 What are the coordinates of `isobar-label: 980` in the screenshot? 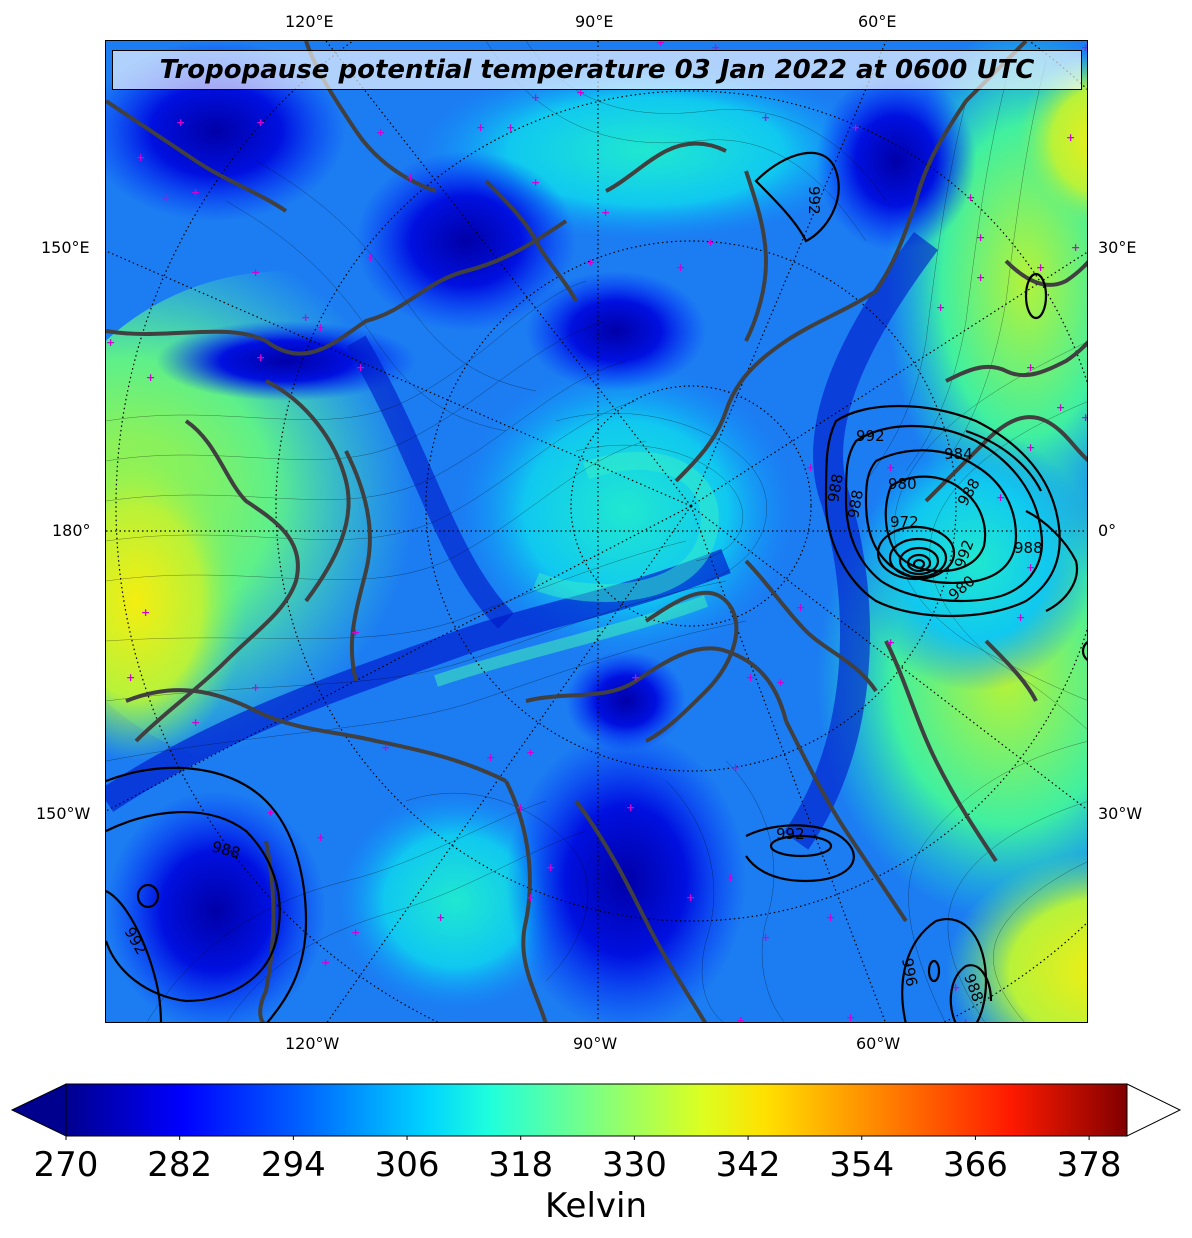 It's located at (902, 484).